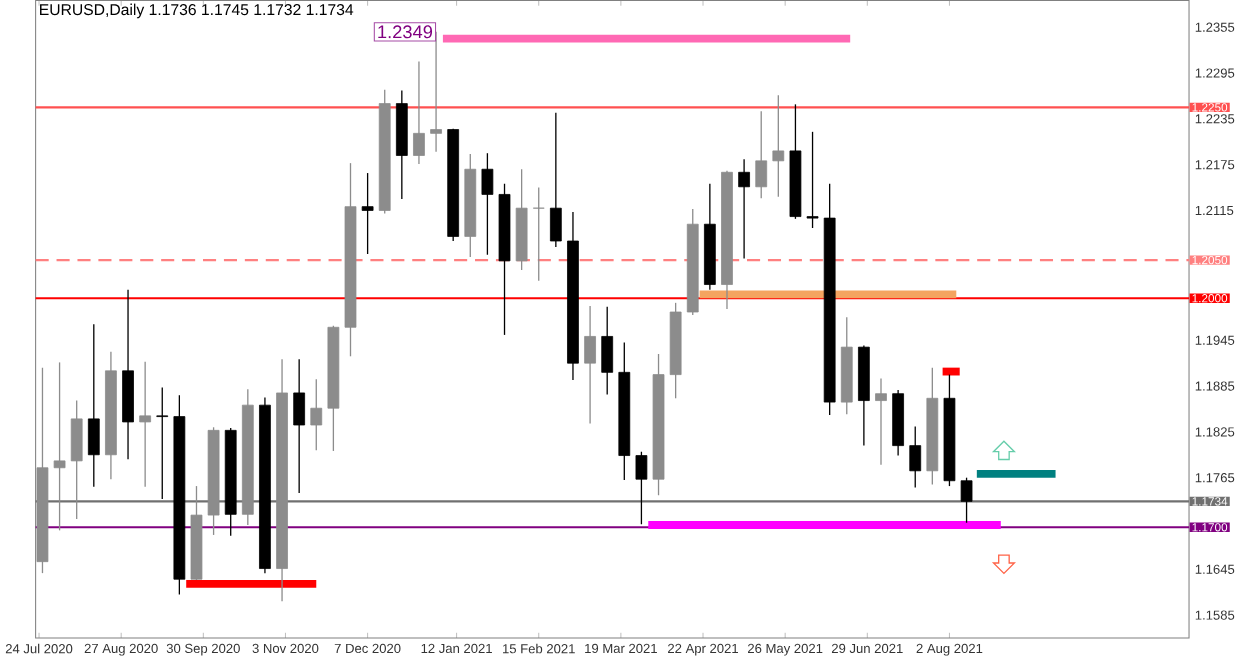 The height and width of the screenshot is (660, 1240). I want to click on annotation: 1.2349, so click(405, 31).